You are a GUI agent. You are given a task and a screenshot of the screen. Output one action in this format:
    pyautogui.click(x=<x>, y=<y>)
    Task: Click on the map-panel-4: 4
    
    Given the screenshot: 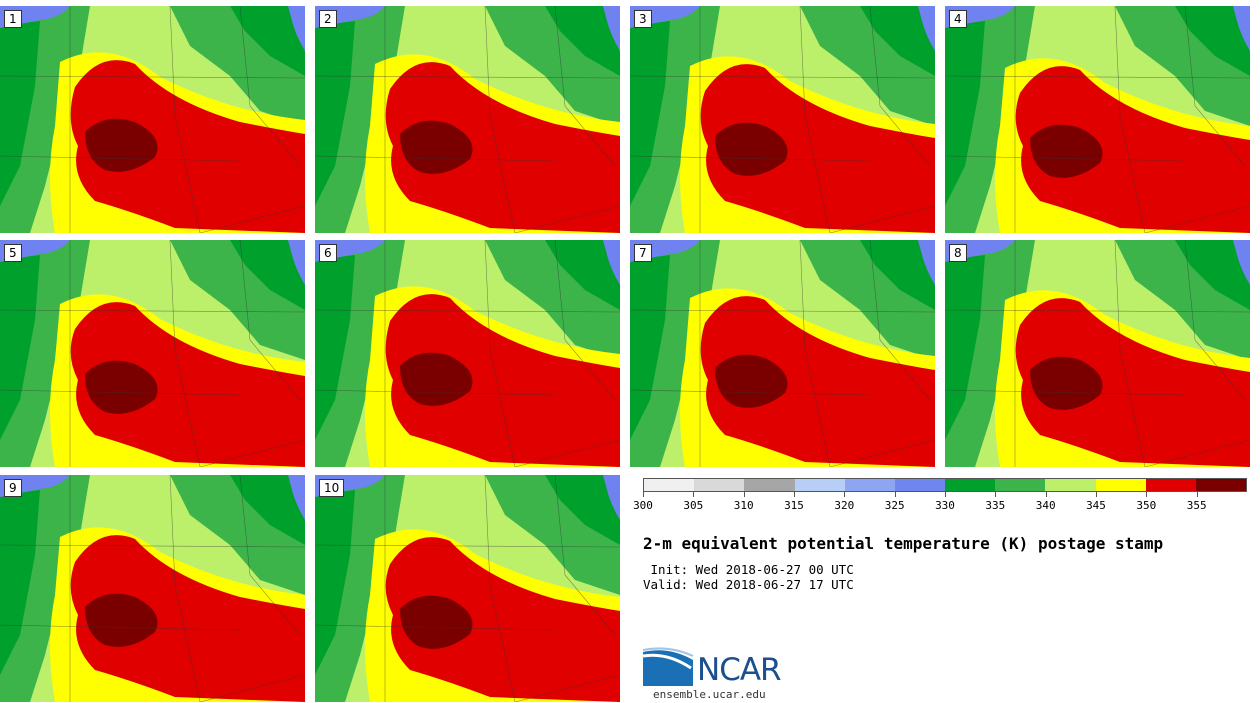 What is the action you would take?
    pyautogui.click(x=1097, y=119)
    